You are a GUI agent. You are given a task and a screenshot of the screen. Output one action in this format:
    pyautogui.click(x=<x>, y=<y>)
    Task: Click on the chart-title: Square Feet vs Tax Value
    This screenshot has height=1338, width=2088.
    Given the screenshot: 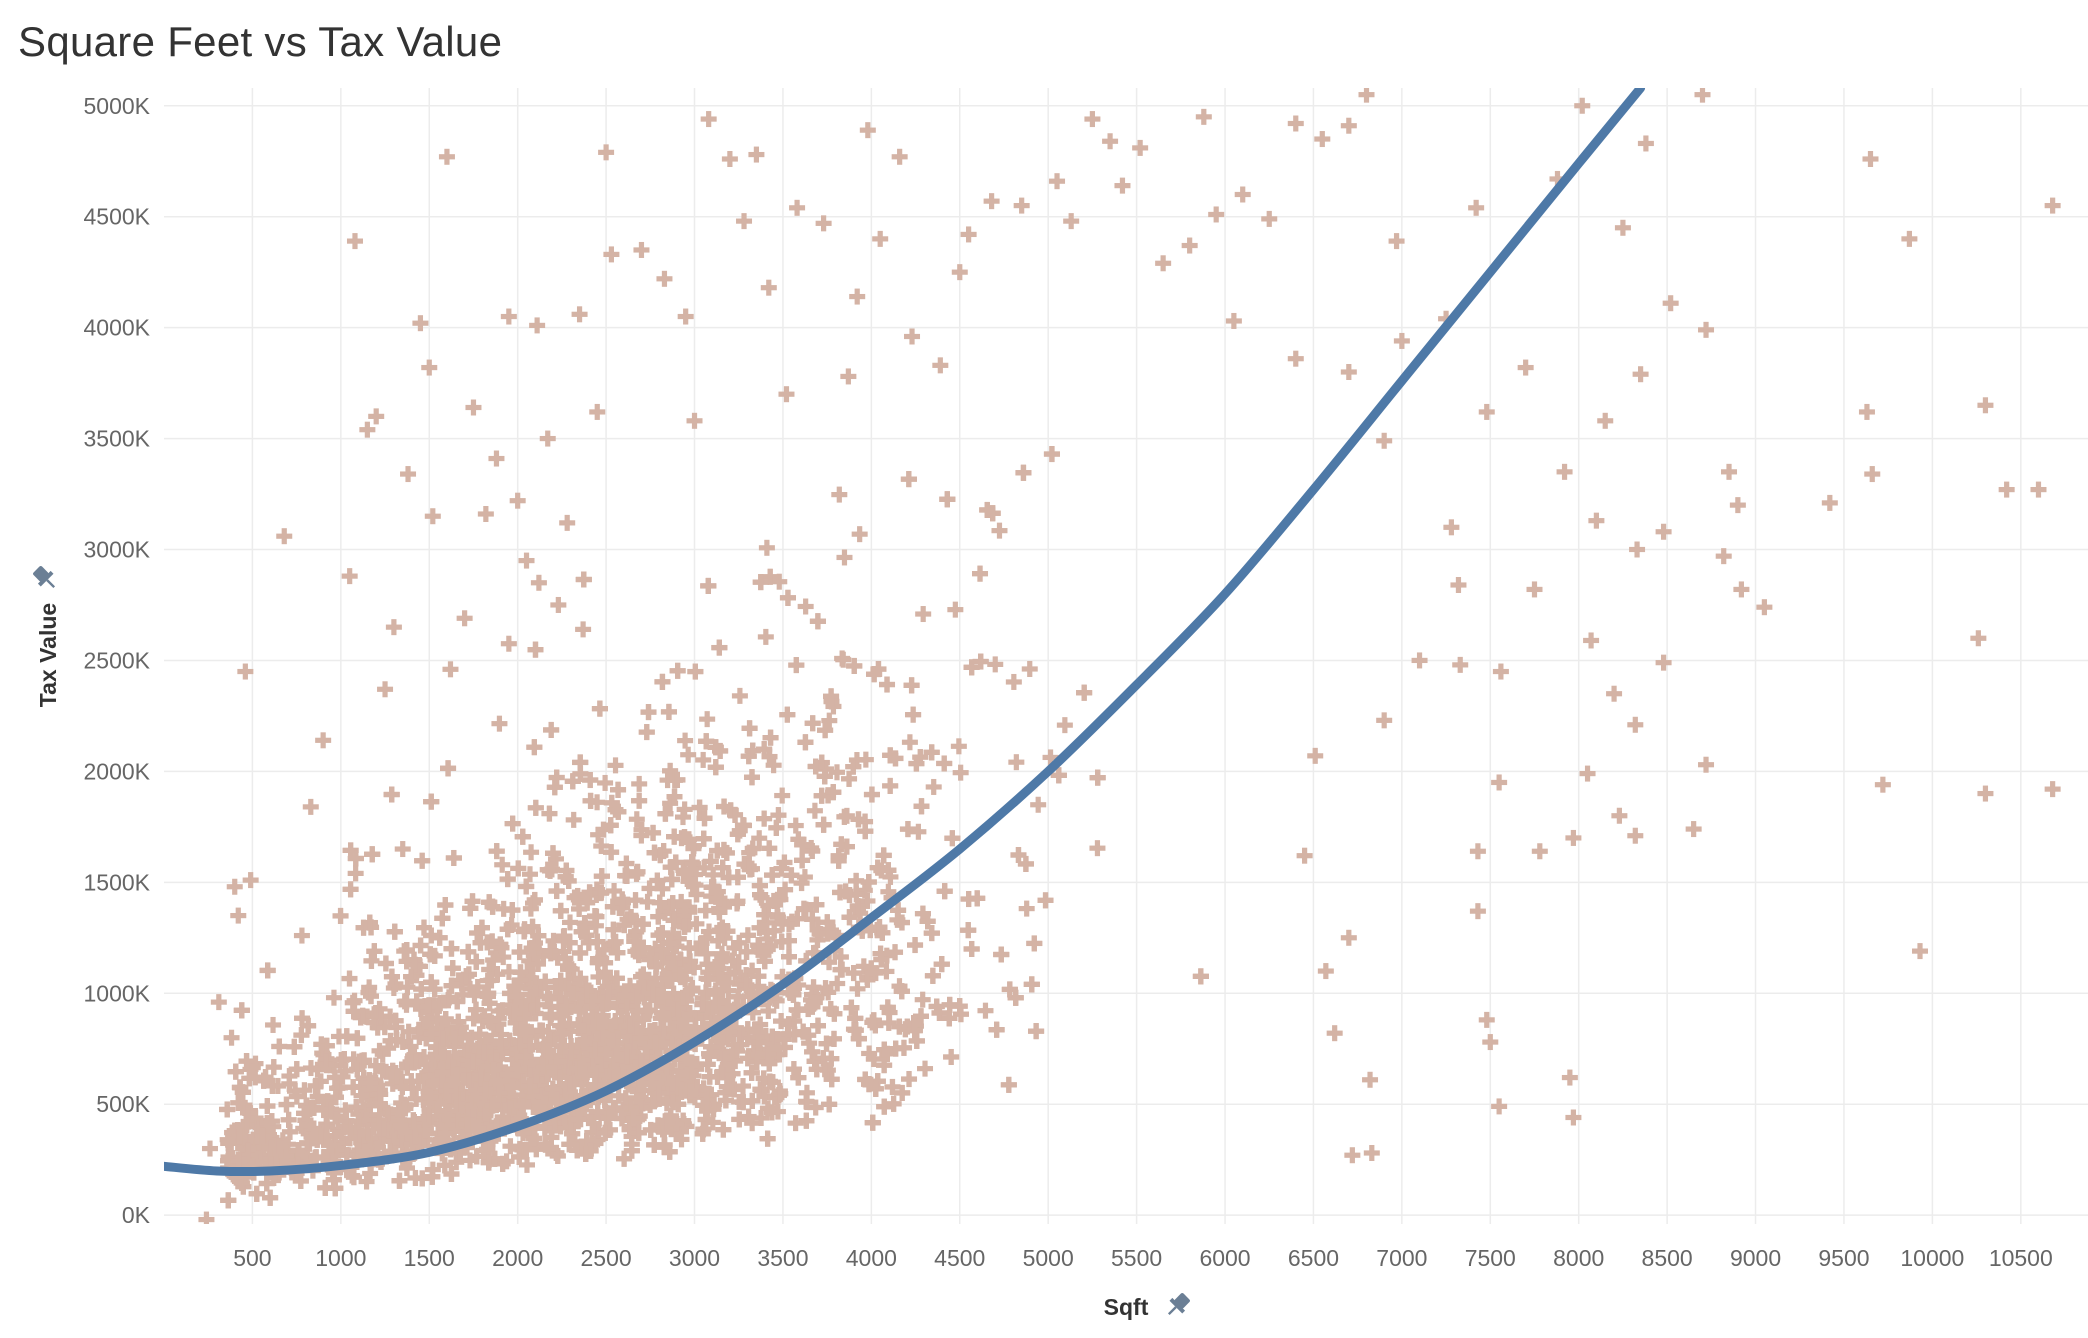 What is the action you would take?
    pyautogui.click(x=260, y=41)
    